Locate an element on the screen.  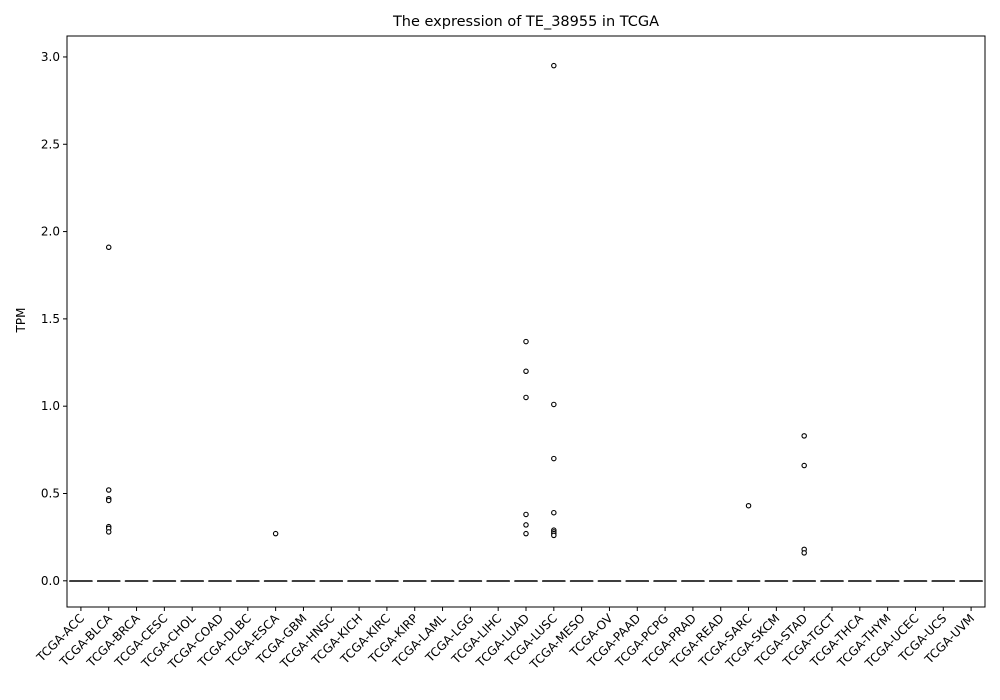
y-tick-label: 0.5 is located at coordinates (50, 493).